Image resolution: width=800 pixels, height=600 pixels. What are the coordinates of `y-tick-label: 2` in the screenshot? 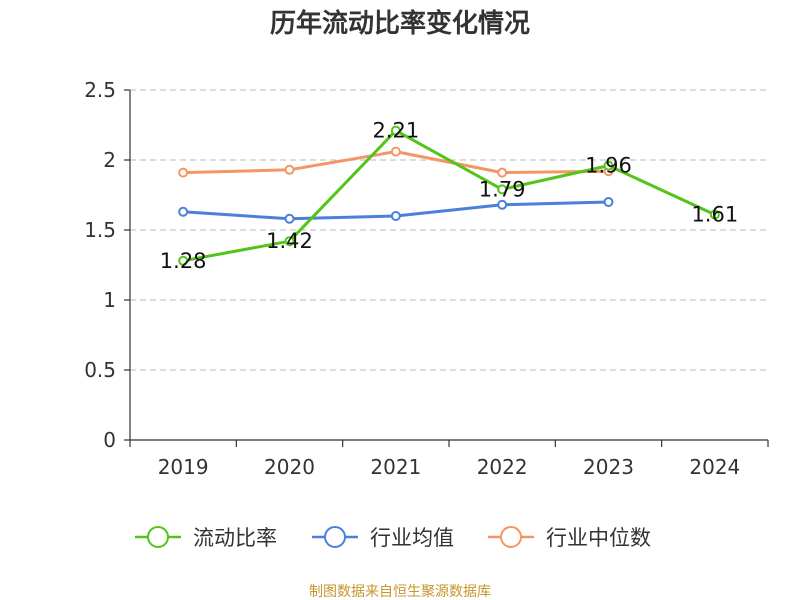 It's located at (109, 160).